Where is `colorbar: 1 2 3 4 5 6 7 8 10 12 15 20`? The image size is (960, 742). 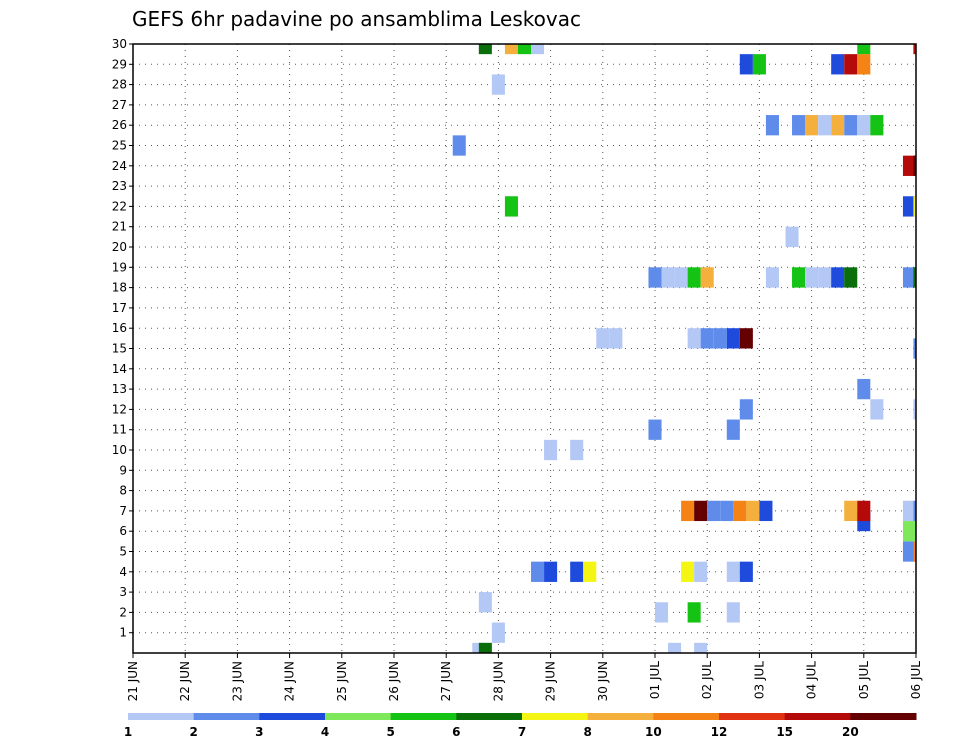 colorbar: 1 2 3 4 5 6 7 8 10 12 15 20 is located at coordinates (520, 726).